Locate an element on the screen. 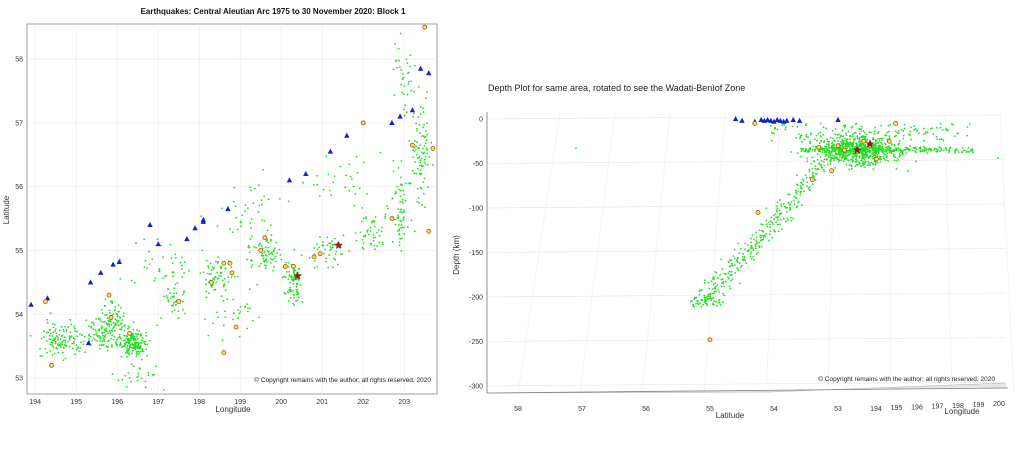 The height and width of the screenshot is (456, 1020). depth-y-tick-label: -150 is located at coordinates (476, 253).